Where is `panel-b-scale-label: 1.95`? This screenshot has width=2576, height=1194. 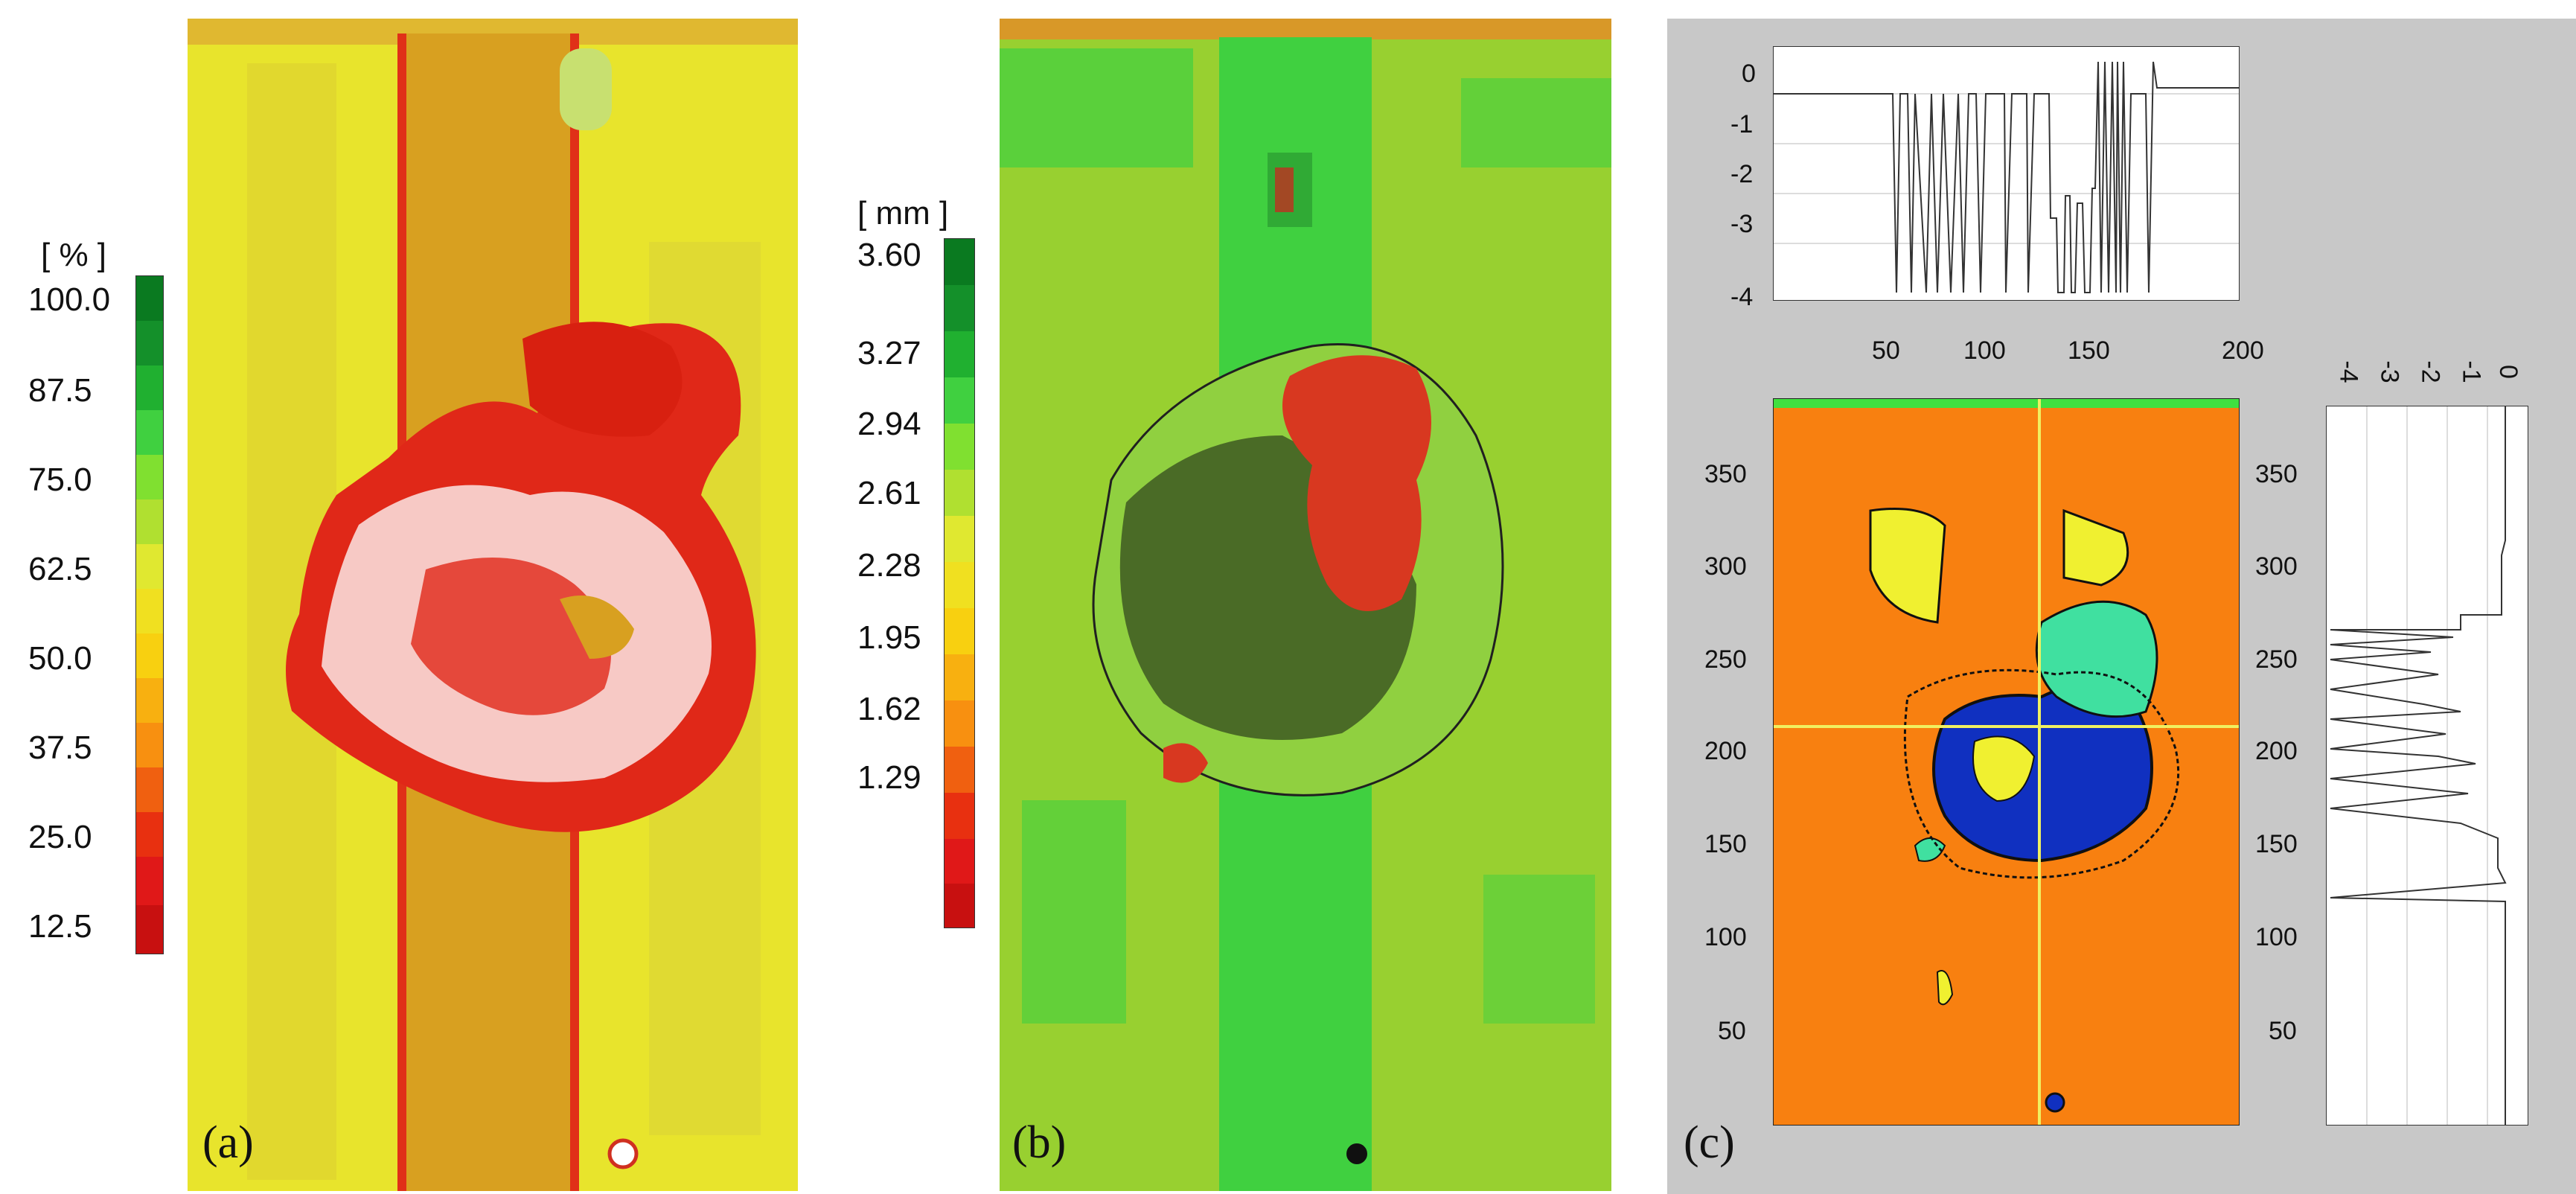
panel-b-scale-label: 1.95 is located at coordinates (889, 637).